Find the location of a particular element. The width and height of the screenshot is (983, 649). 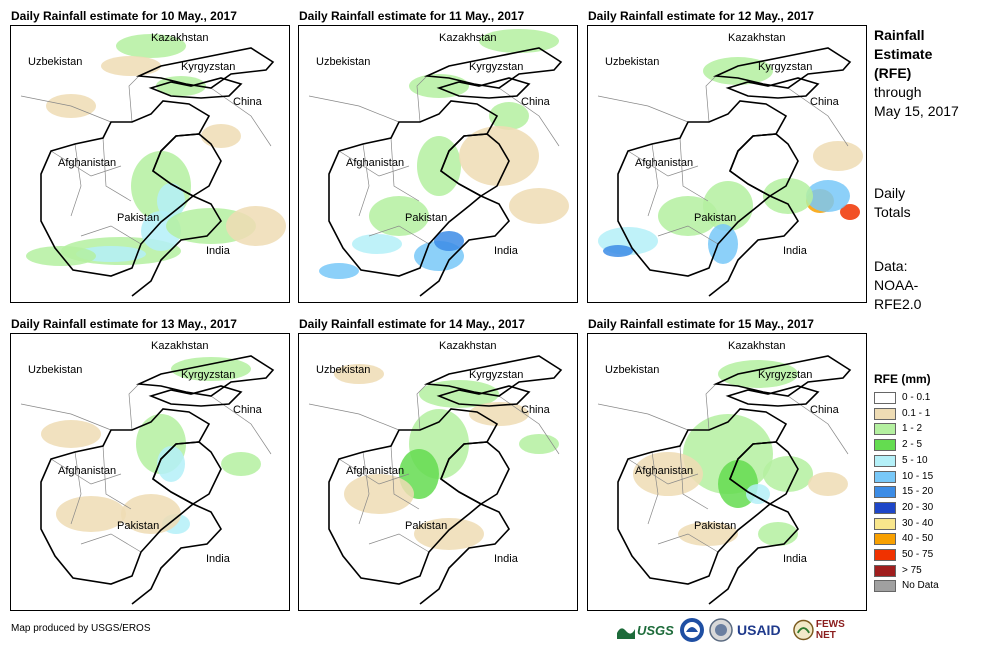

rfe-title-line-3: (RFE) is located at coordinates (893, 73).